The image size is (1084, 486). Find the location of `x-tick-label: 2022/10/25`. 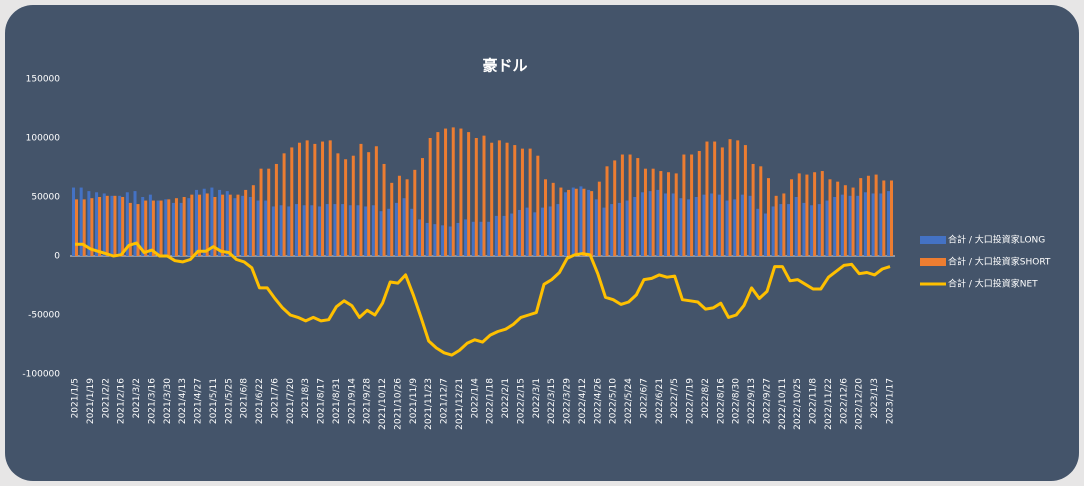

x-tick-label: 2022/10/25 is located at coordinates (798, 404).